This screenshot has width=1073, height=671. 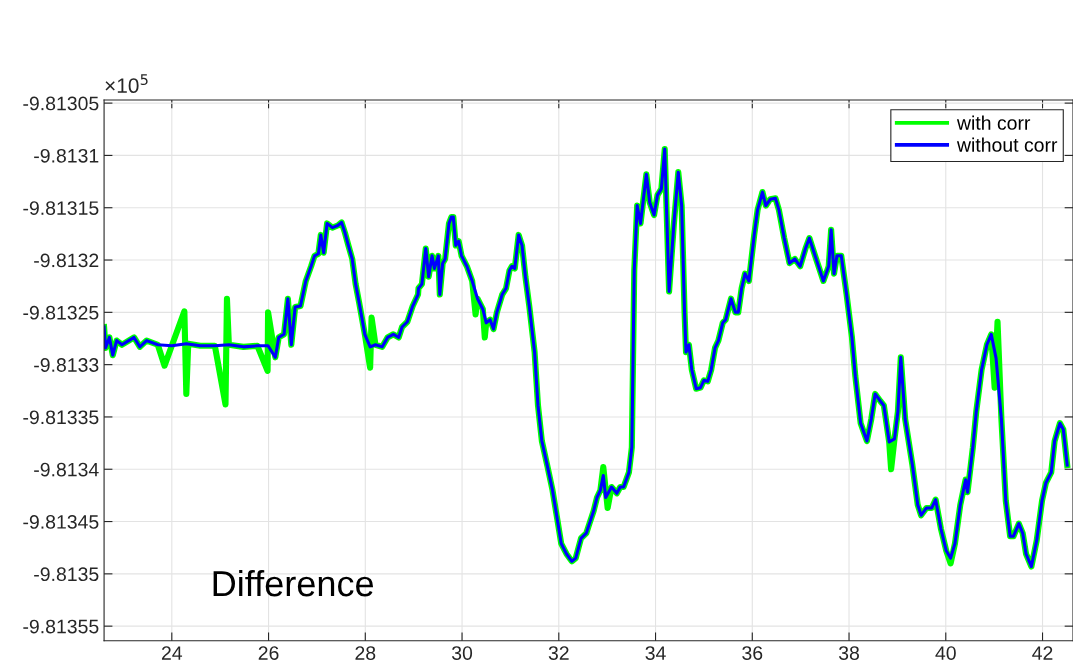 I want to click on y-tick-label: -9.8135, so click(x=66, y=574).